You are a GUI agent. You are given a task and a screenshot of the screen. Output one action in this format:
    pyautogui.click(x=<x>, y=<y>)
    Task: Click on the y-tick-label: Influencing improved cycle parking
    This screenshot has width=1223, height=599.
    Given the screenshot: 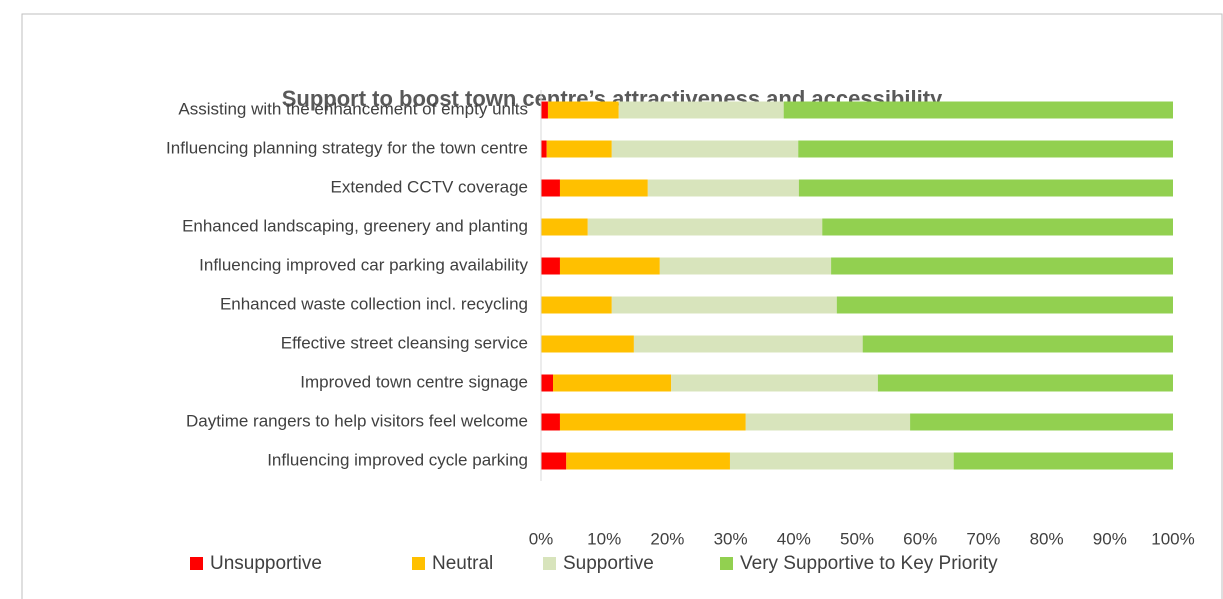 What is the action you would take?
    pyautogui.click(x=397, y=459)
    